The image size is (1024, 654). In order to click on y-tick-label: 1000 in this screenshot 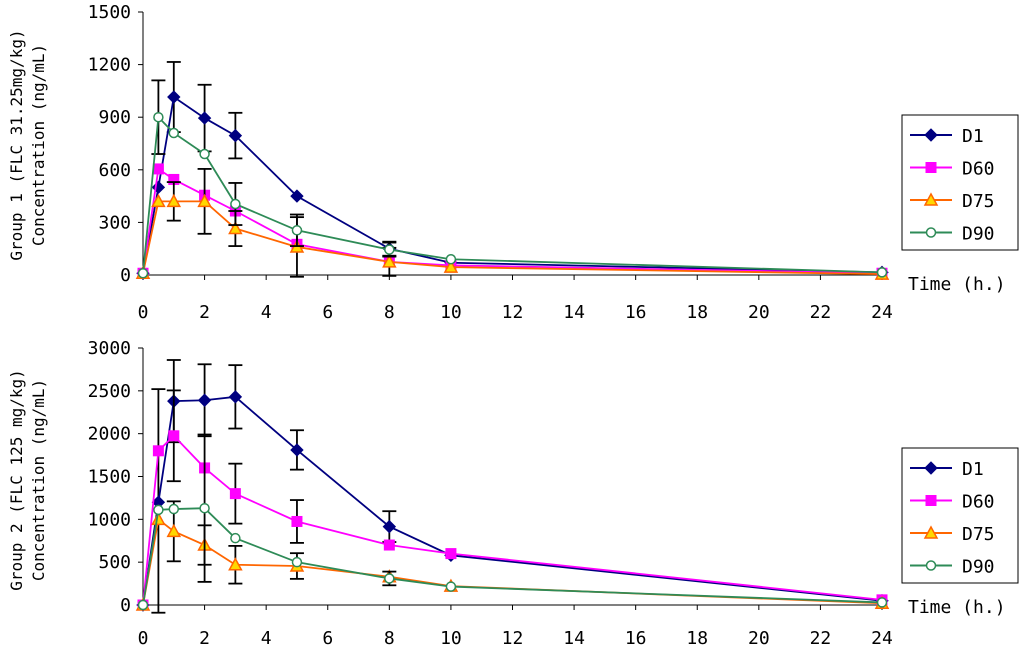, I will do `click(109, 519)`.